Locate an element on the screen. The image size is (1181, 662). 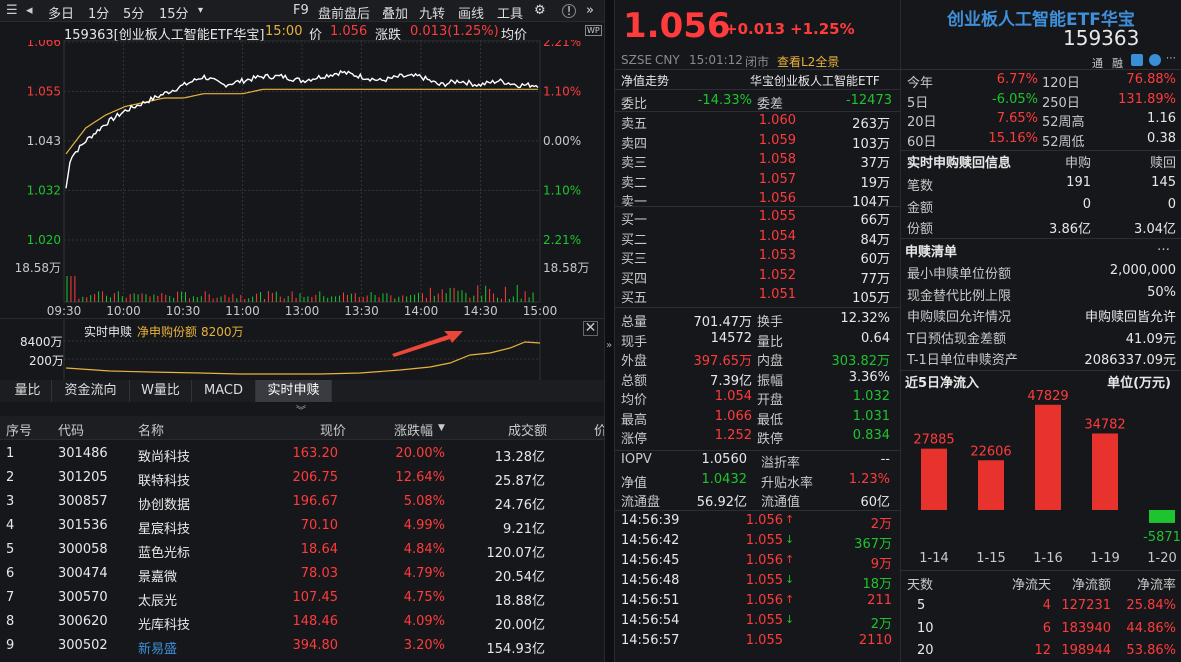
y-tick-right: 0.00% is located at coordinates (562, 141).